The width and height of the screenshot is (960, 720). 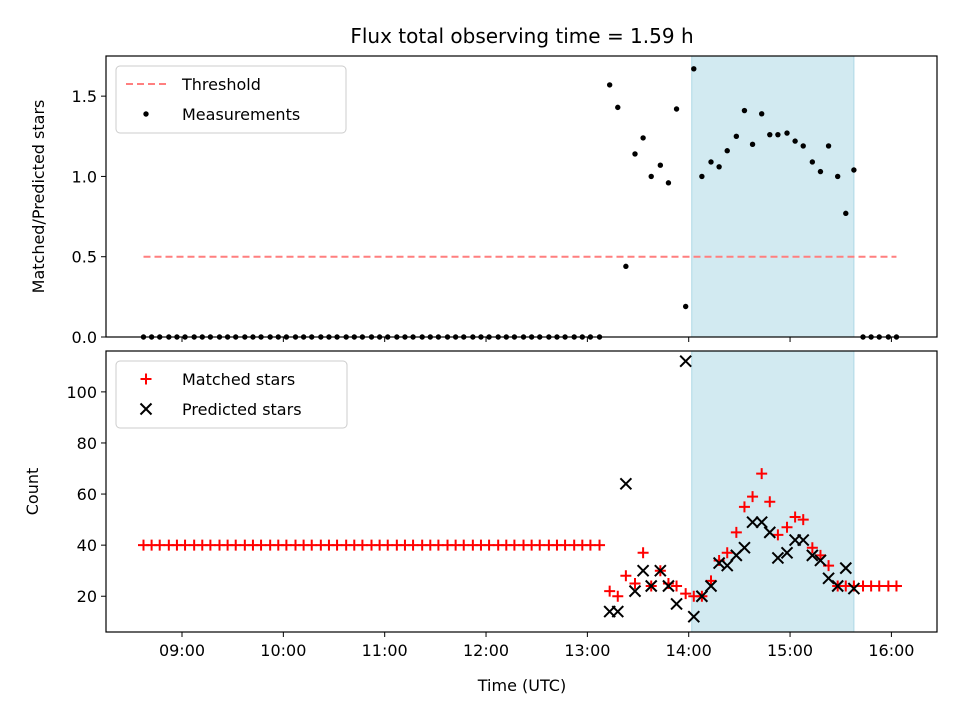 What do you see at coordinates (84, 337) in the screenshot?
I see `y-tick-label: 0.0` at bounding box center [84, 337].